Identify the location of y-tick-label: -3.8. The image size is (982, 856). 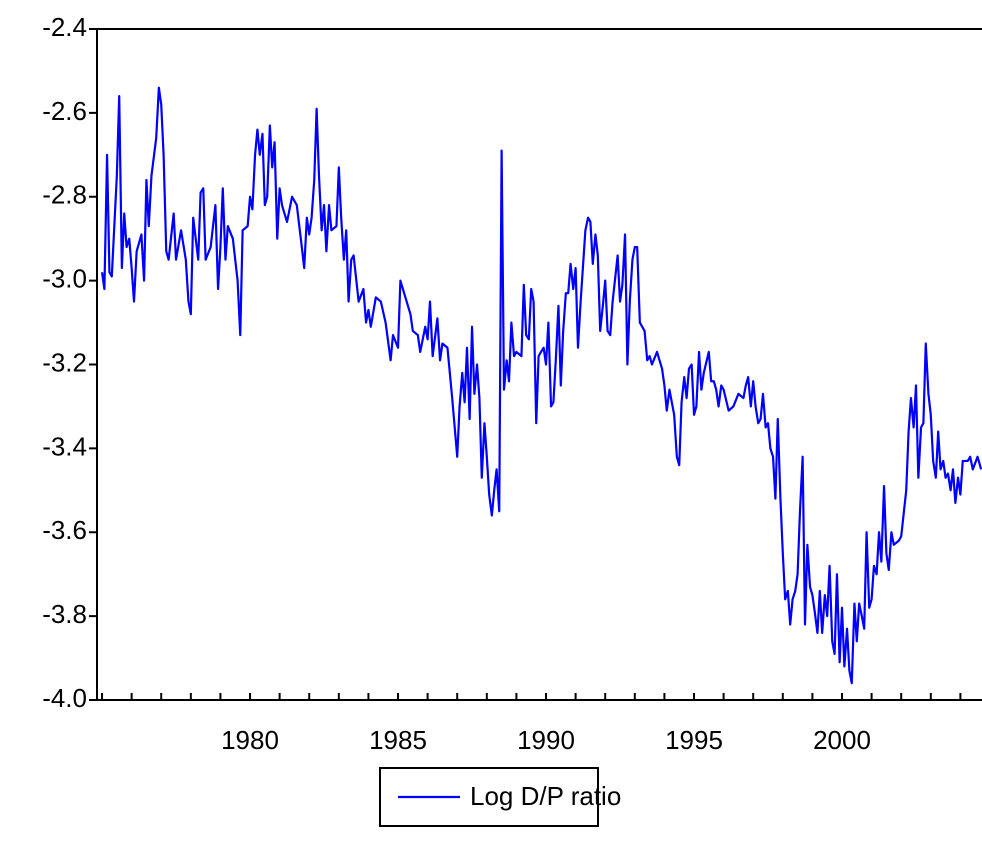
(64, 614).